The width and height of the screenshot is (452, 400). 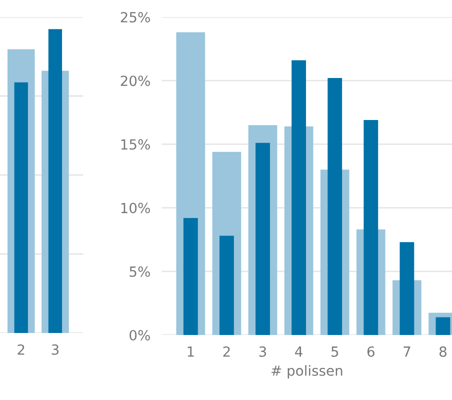 I want to click on x-axis-title: # polissen, so click(x=307, y=372).